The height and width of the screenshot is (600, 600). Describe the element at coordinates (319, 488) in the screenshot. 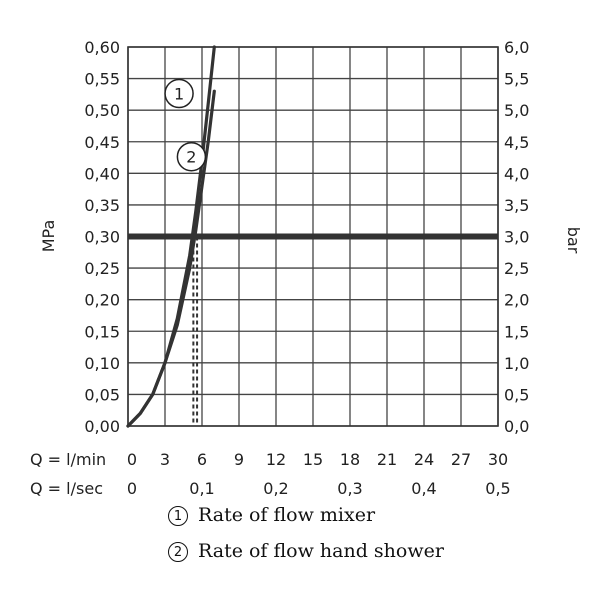

I see `bottom-lsec-tick-labels: 0 0,1 0,2 0,3 0,4 0,5` at that location.